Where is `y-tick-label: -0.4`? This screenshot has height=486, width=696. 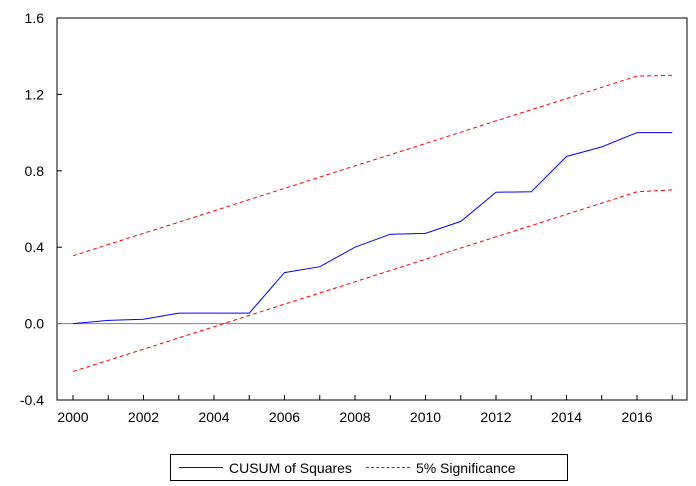 y-tick-label: -0.4 is located at coordinates (32, 400).